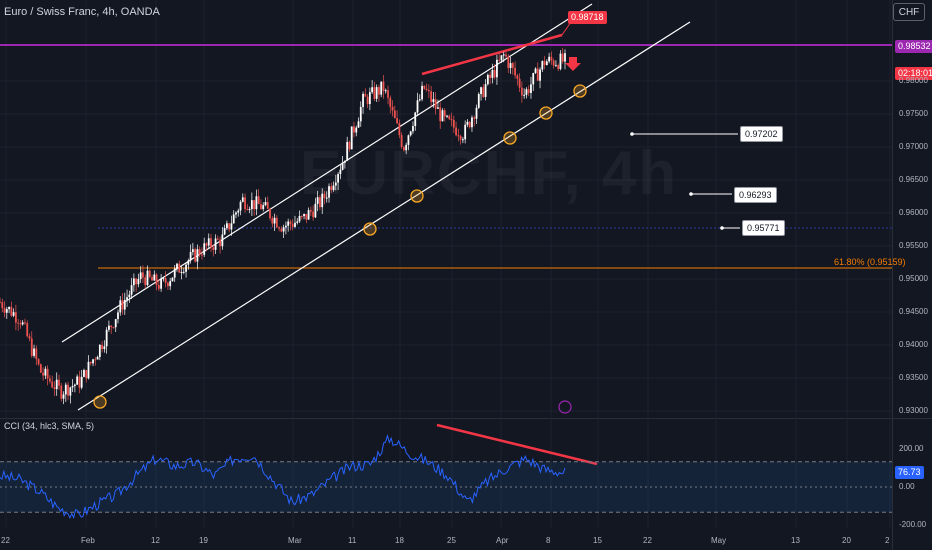 The image size is (932, 550). Describe the element at coordinates (913, 410) in the screenshot. I see `price-tick: 0.93000` at that location.